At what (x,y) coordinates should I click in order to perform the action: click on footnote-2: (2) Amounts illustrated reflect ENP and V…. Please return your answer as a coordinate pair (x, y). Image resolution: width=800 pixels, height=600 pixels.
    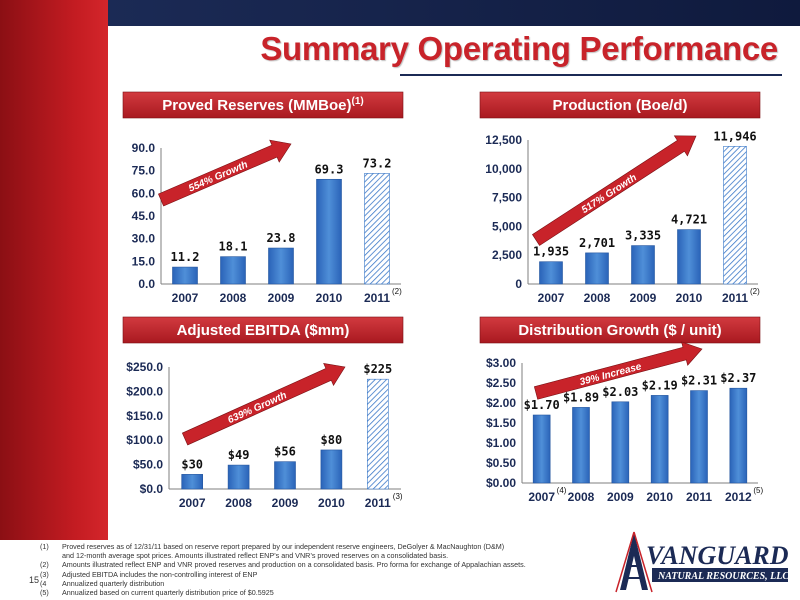
    Looking at the image, I should click on (283, 565).